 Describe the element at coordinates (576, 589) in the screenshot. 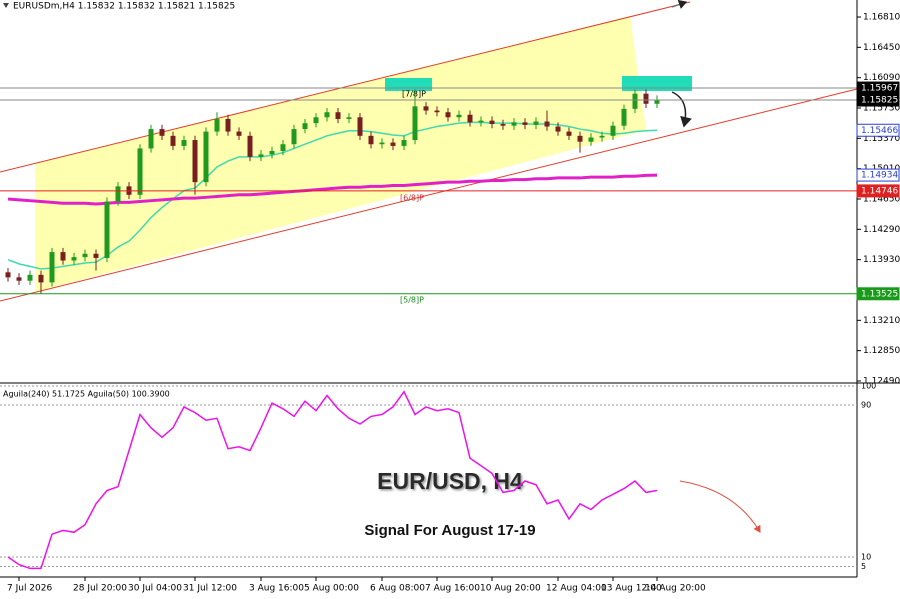

I see `x-tick-label: 12 Aug 04:00` at that location.